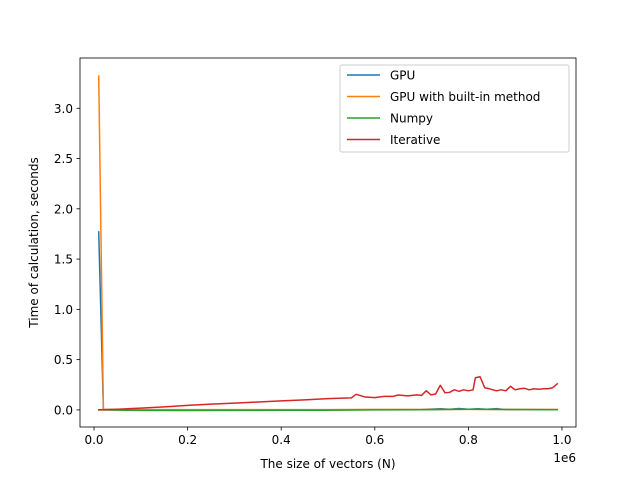 The image size is (640, 480). What do you see at coordinates (468, 440) in the screenshot?
I see `x-tick-label: 0.8` at bounding box center [468, 440].